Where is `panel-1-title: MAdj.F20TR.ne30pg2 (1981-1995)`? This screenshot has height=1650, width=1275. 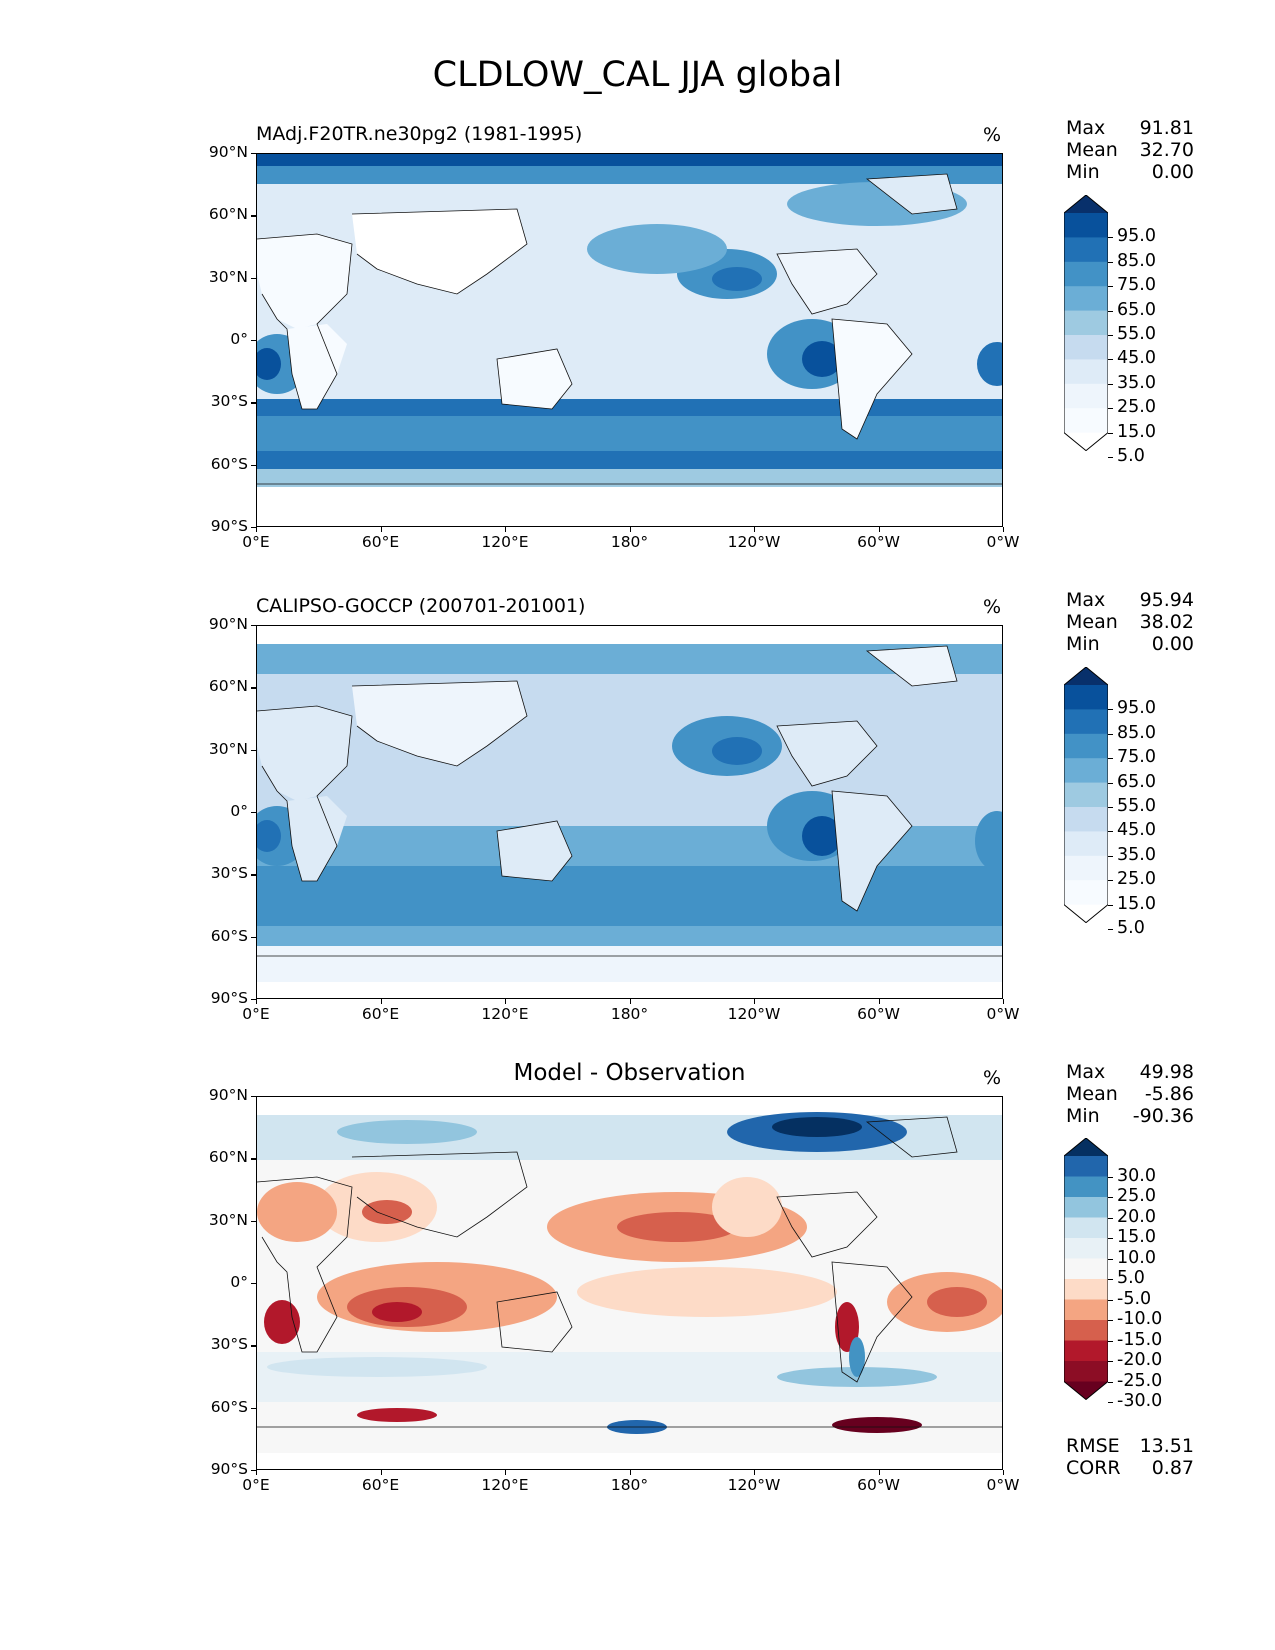
panel-1-title: MAdj.F20TR.ne30pg2 (1981-1995) is located at coordinates (419, 134).